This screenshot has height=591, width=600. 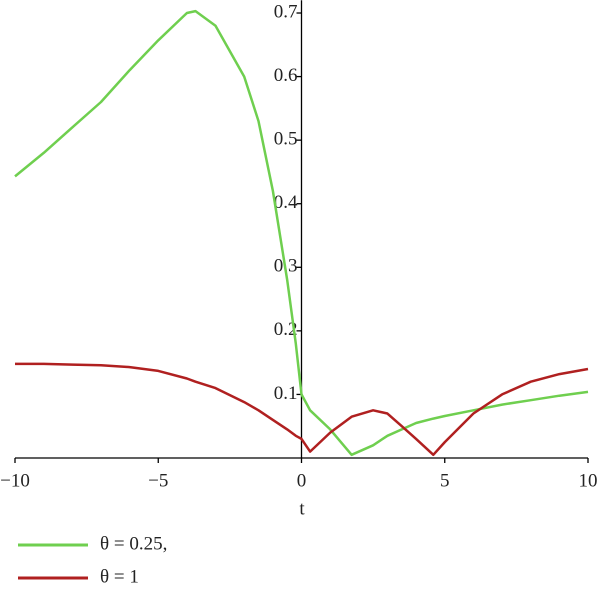 What do you see at coordinates (15, 480) in the screenshot?
I see `x-tick-label: −10` at bounding box center [15, 480].